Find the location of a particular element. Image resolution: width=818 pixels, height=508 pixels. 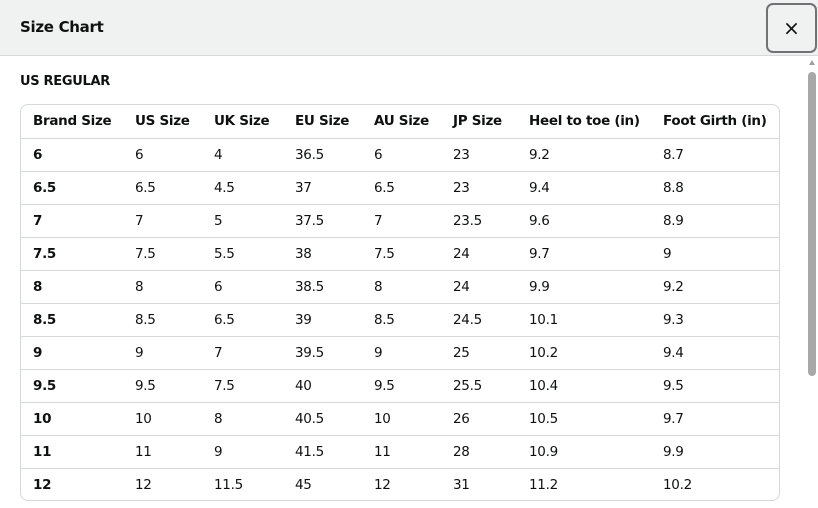

table-row: 6.5 6.5 4.5 37 6.5 23 9.4 8.8 is located at coordinates (400, 188).